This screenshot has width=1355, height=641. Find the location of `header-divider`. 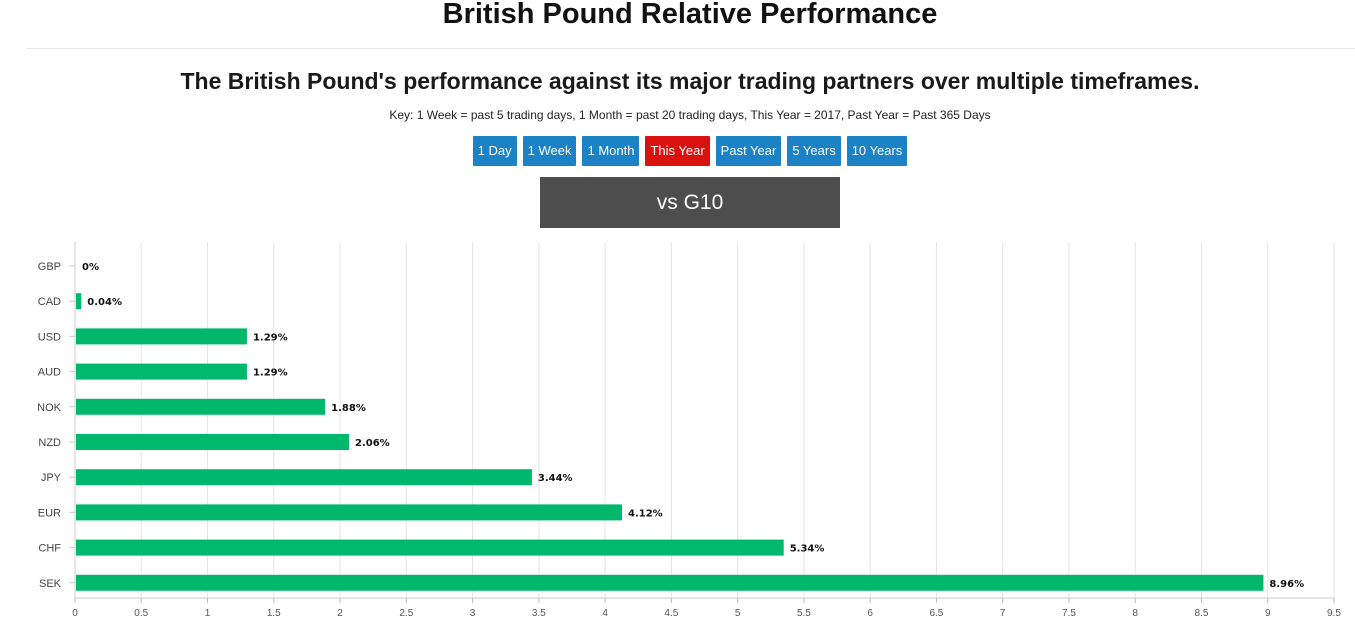

header-divider is located at coordinates (690, 48).